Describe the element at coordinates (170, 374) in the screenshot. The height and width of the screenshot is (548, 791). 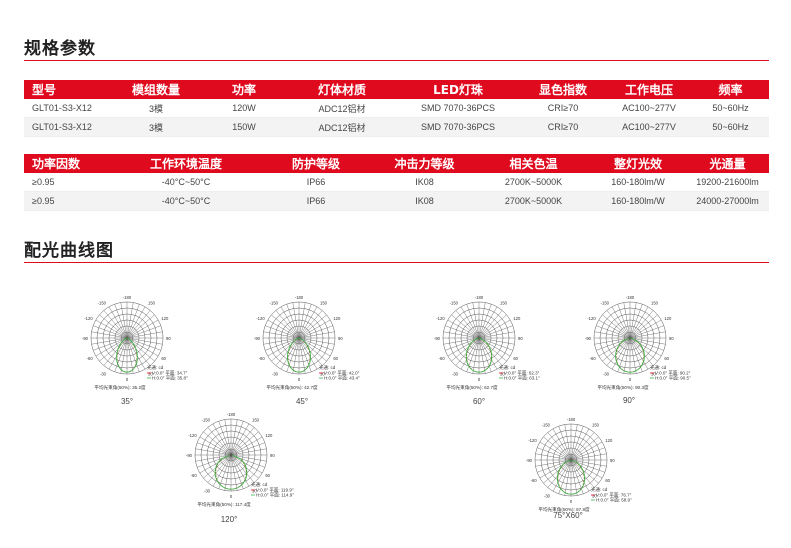
I see `legend-v-plane: V:0.0° 平面: 34.7°` at that location.